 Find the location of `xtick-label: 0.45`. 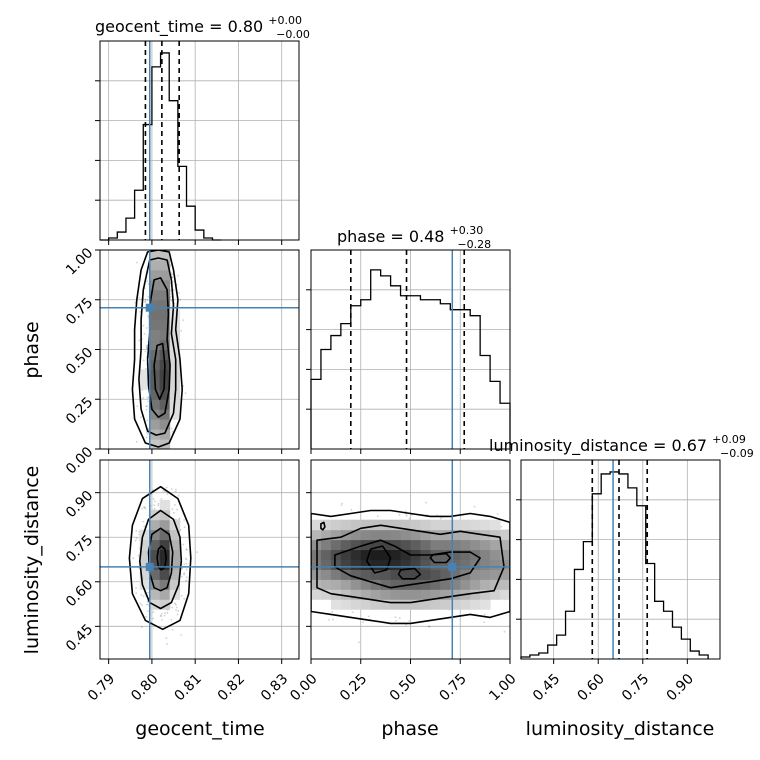

xtick-label: 0.45 is located at coordinates (546, 687).